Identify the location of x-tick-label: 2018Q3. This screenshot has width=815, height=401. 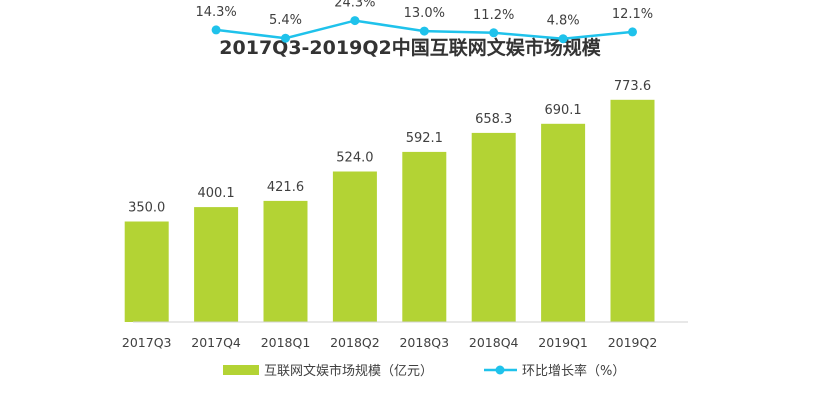
(424, 342).